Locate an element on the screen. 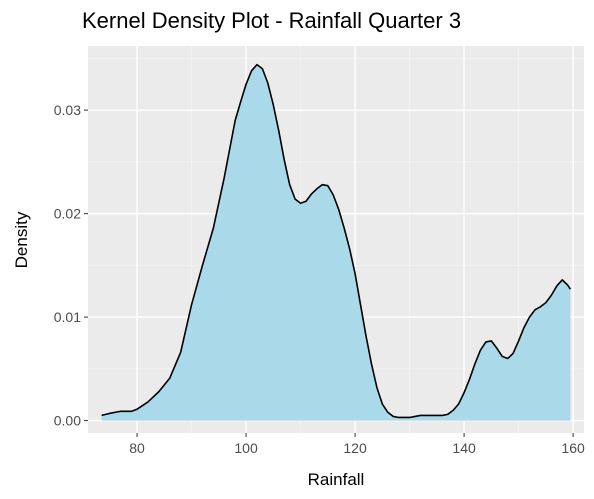 The image size is (594, 499). x-axis: 80 100 120 140 160 is located at coordinates (357, 444).